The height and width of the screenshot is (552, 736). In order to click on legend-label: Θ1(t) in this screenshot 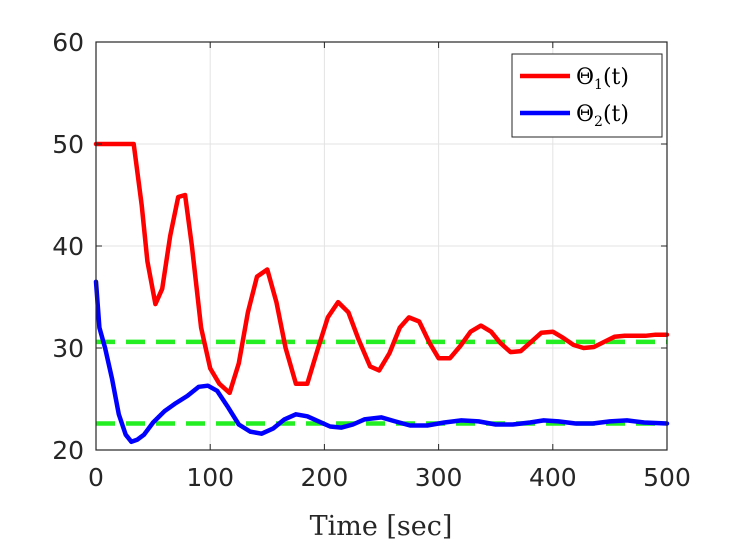, I will do `click(602, 79)`.